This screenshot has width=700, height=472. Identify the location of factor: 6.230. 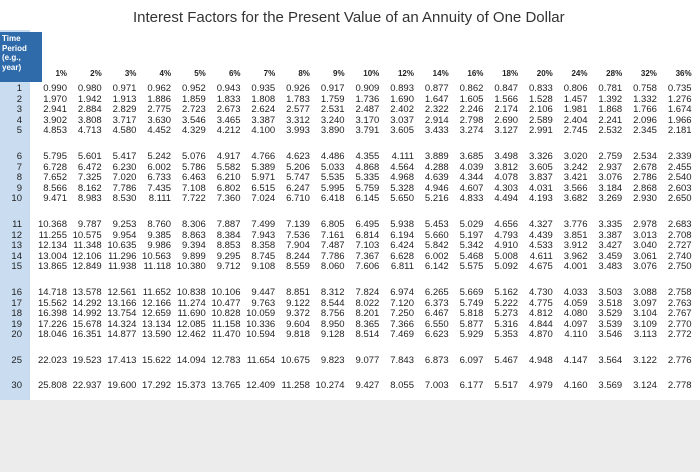
(124, 167).